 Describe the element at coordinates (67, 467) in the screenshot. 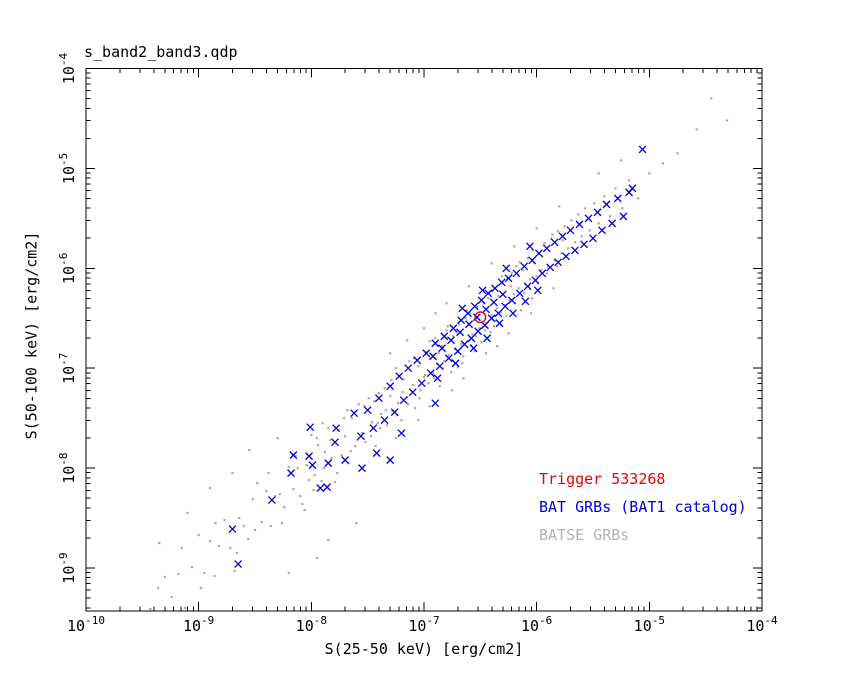

I see `y-tick-label: 10-8` at that location.